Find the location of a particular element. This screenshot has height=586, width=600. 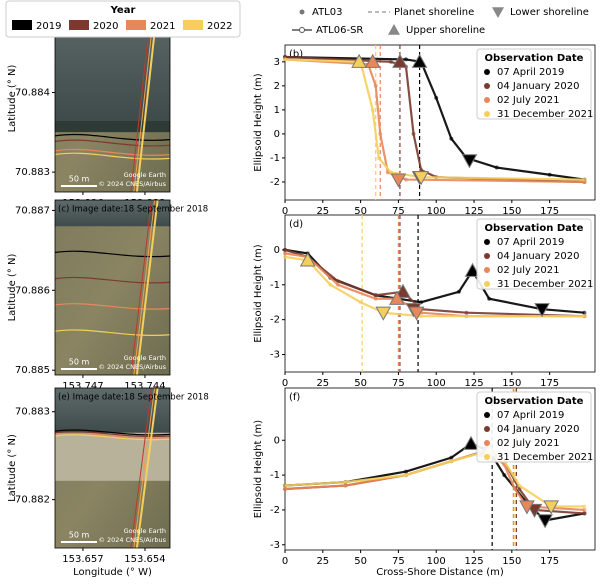

y-tick-label: 70.883 is located at coordinates (32, 172).